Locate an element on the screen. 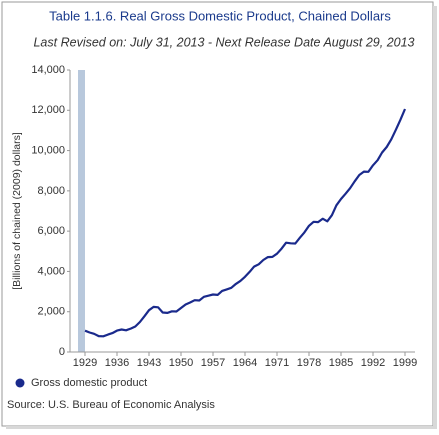 The height and width of the screenshot is (435, 439). x-tick-label: 1978 is located at coordinates (309, 363).